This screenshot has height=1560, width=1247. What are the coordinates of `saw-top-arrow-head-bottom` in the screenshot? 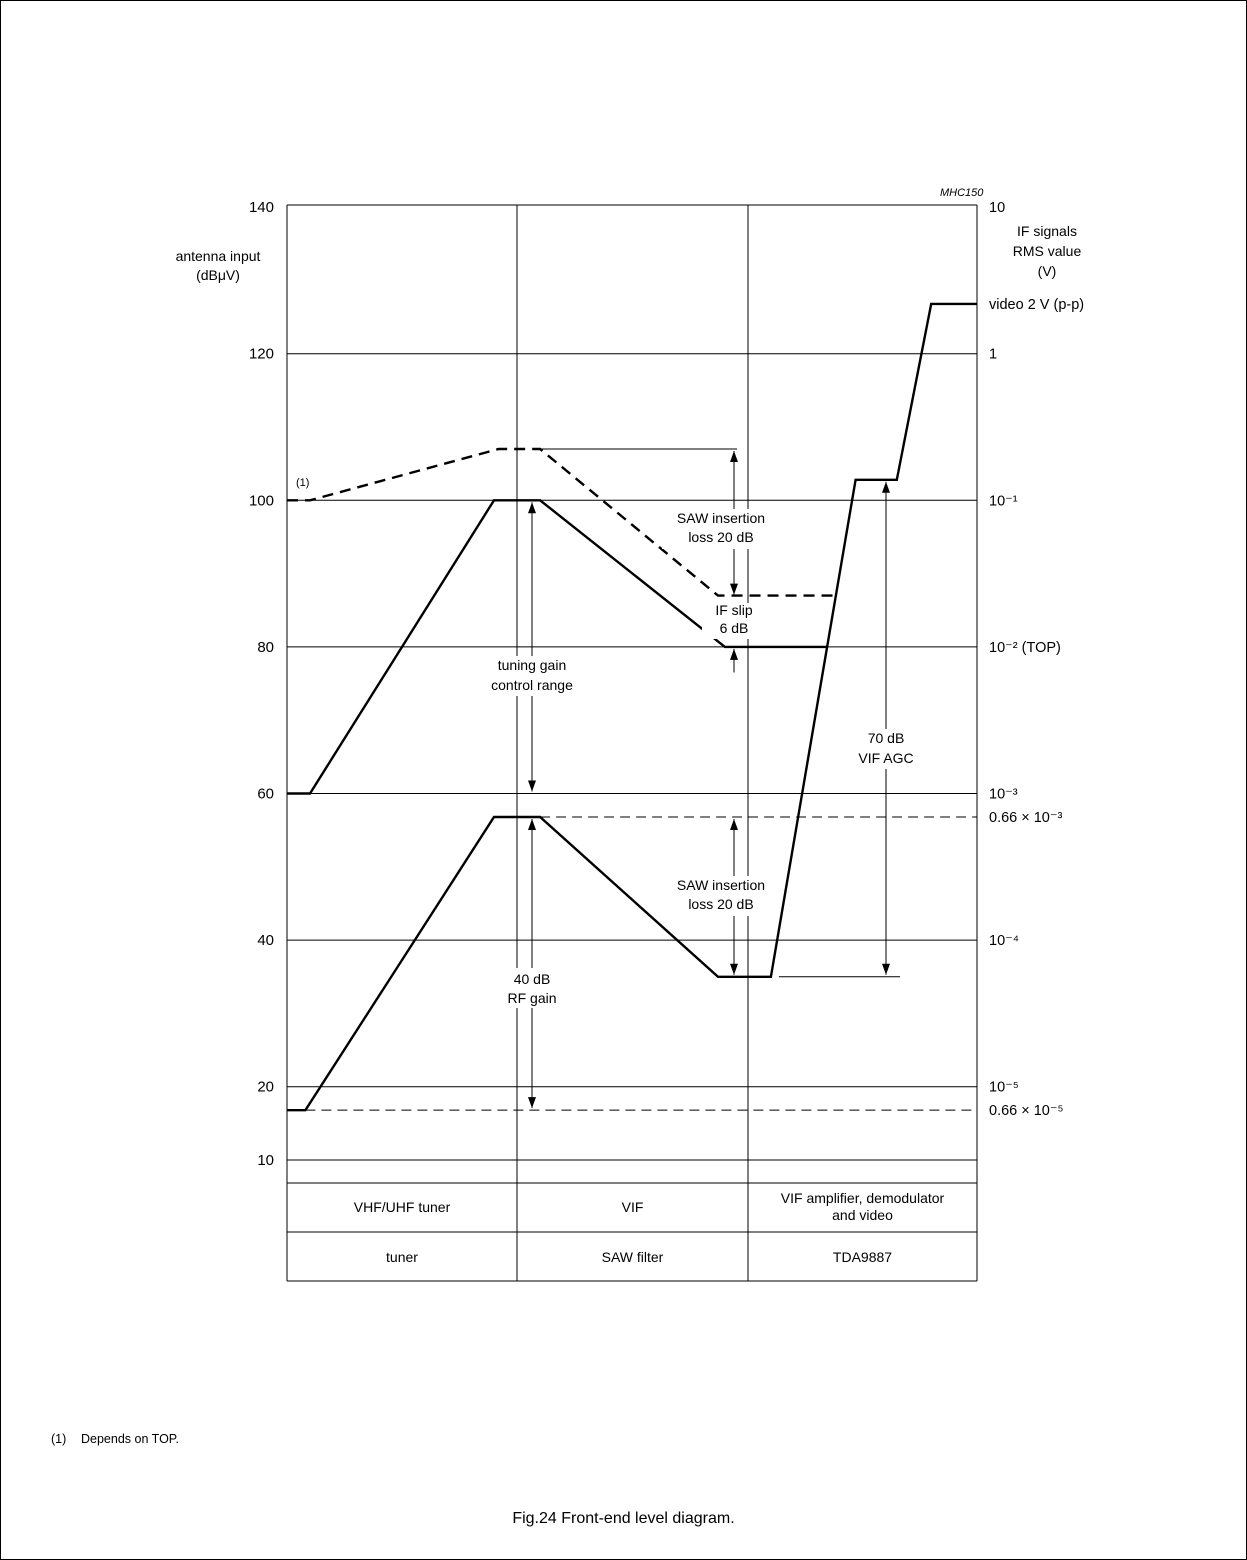 It's located at (734, 589).